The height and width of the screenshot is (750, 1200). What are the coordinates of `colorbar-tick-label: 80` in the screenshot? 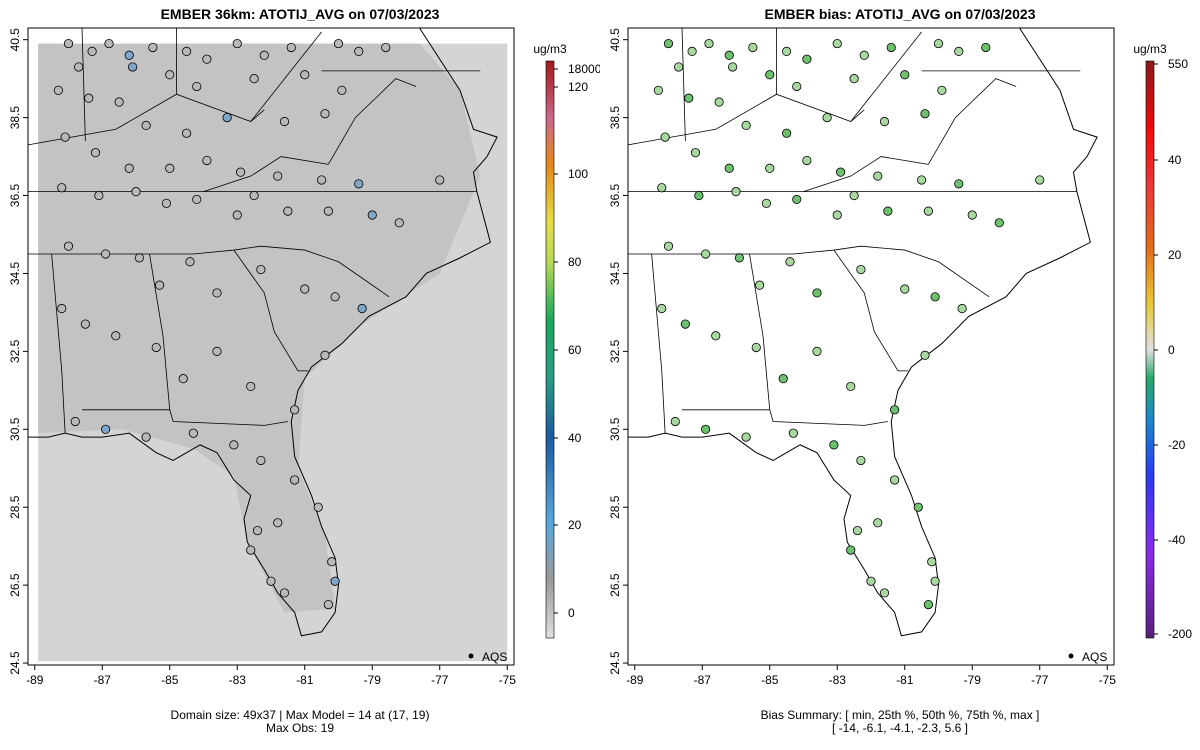 It's located at (575, 262).